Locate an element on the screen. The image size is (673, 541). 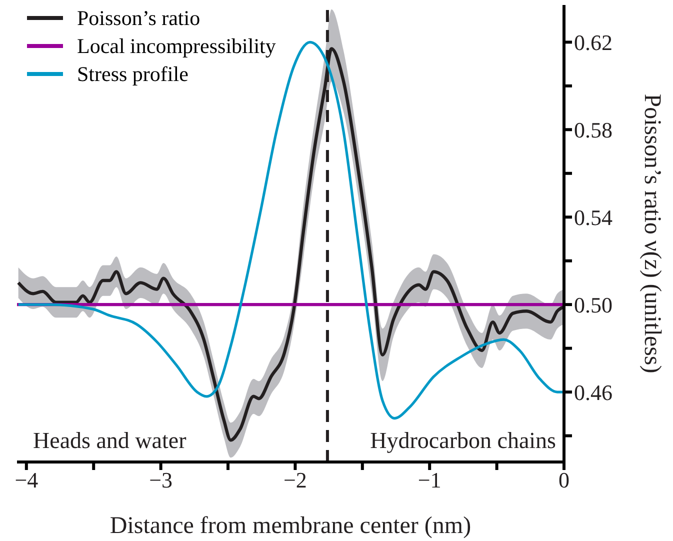
annotation: Heads and water is located at coordinates (110, 440).